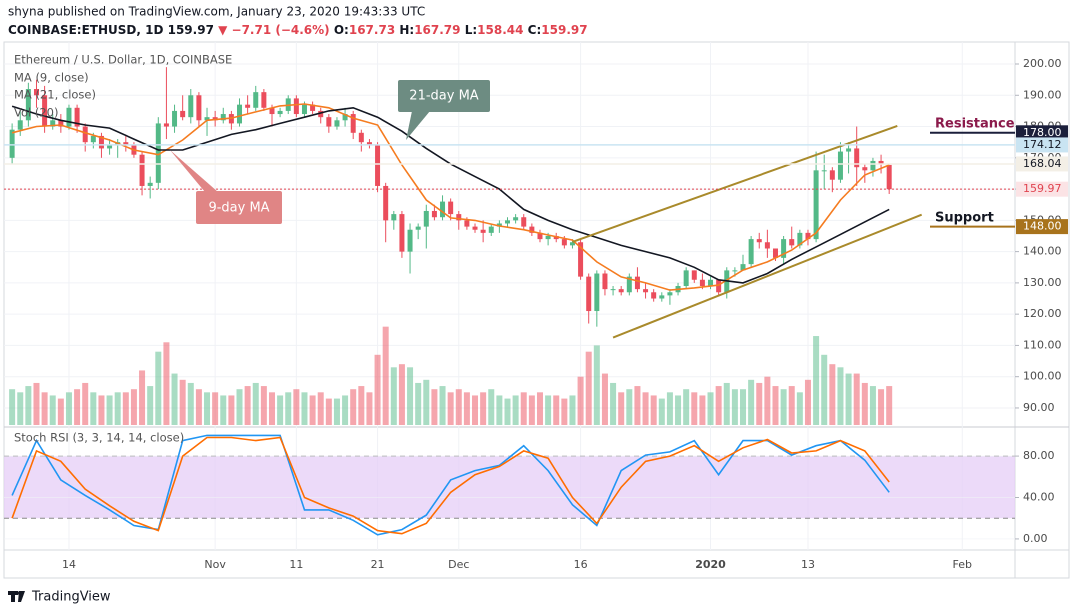 The image size is (1073, 615). I want to click on y-tick-label: 90.00, so click(1039, 407).